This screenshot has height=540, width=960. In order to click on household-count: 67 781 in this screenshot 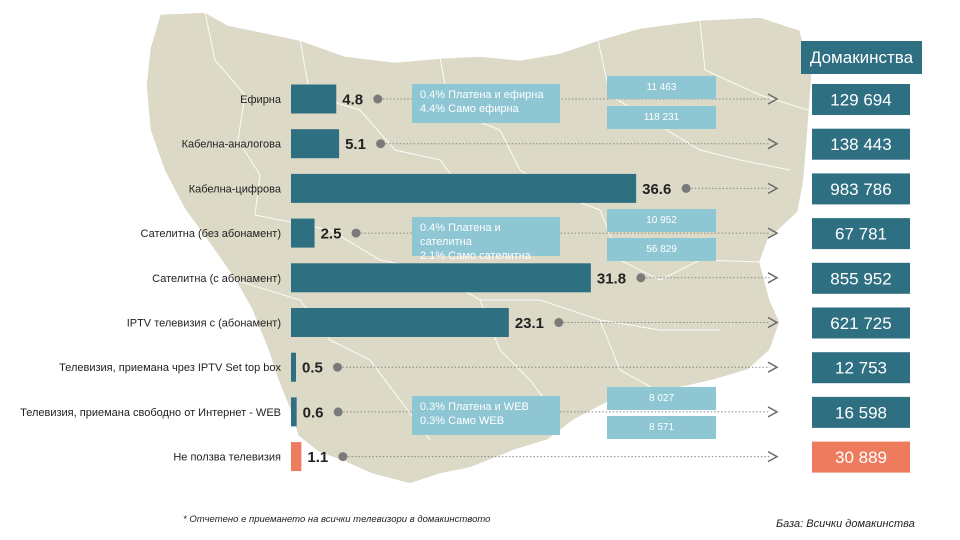, I will do `click(861, 234)`.